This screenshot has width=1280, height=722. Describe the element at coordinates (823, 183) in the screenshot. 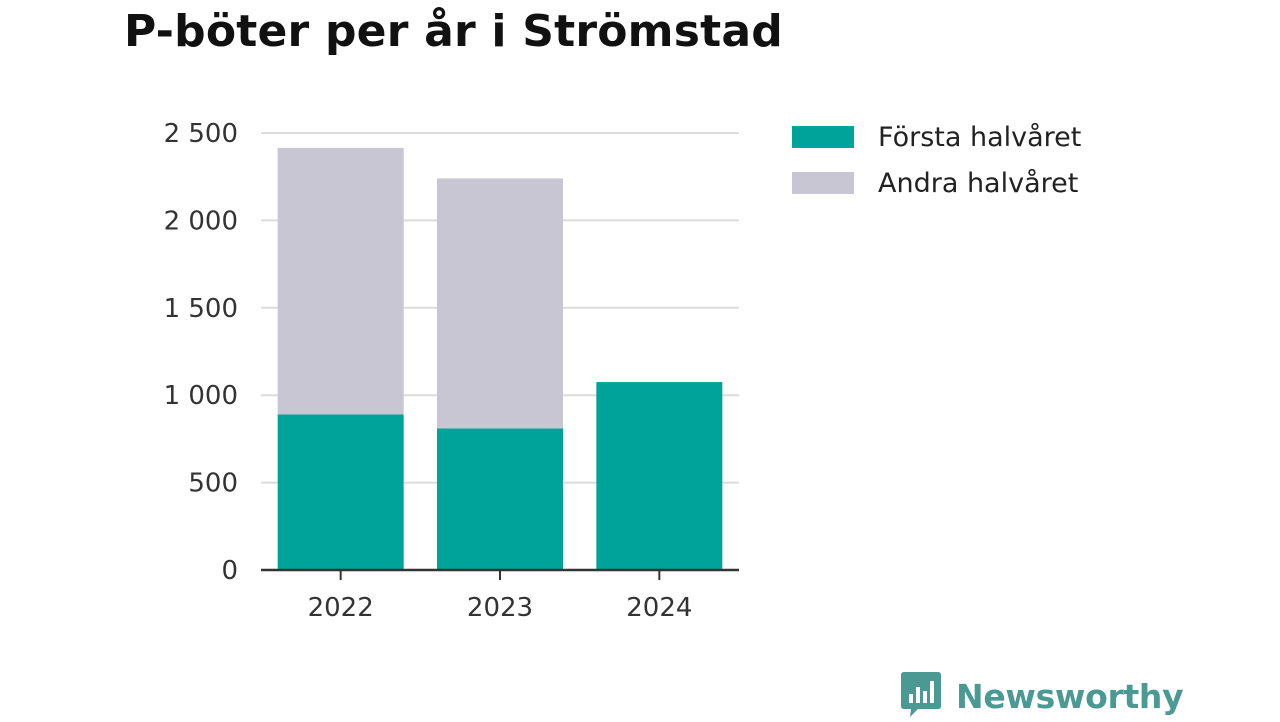

I see `legend-swatch-second-half` at that location.